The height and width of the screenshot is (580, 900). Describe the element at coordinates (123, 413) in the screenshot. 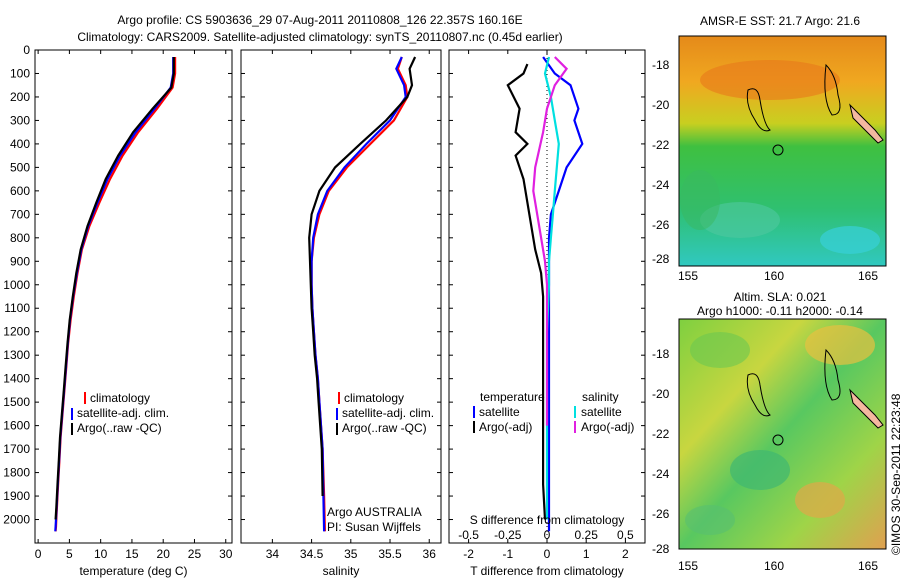

I see `legend-satellite-adj: satellite-adj. clim.` at that location.